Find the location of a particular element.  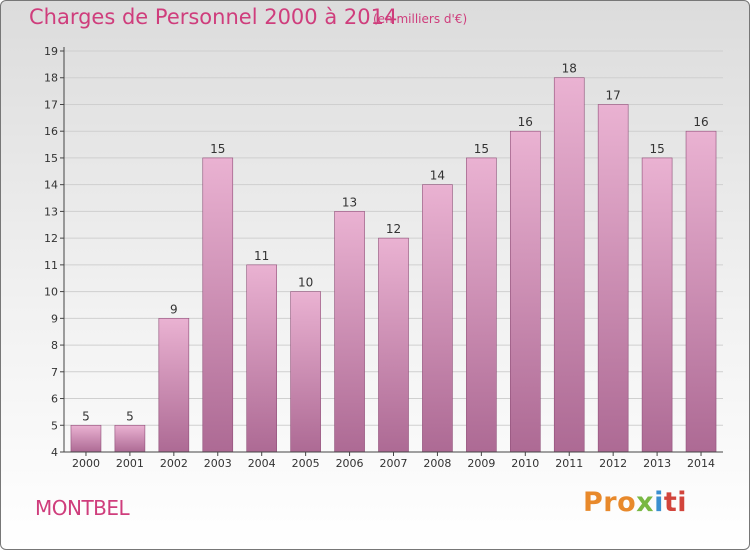

y-tick-label: 18 is located at coordinates (51, 78).